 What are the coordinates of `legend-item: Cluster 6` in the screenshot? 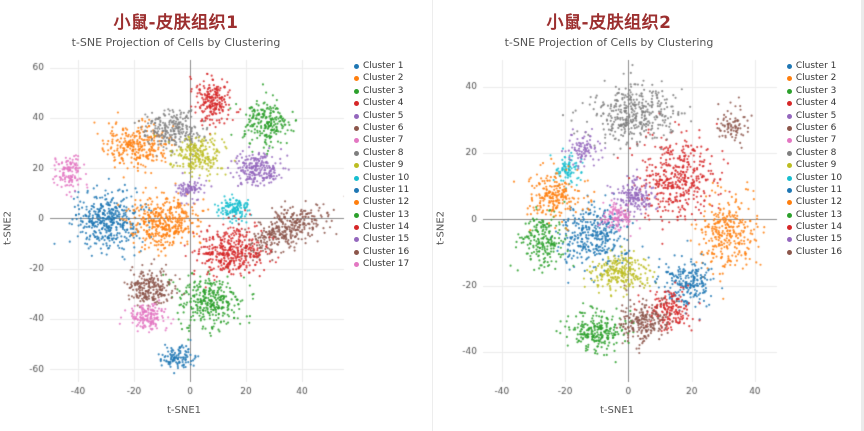 It's located at (825, 127).